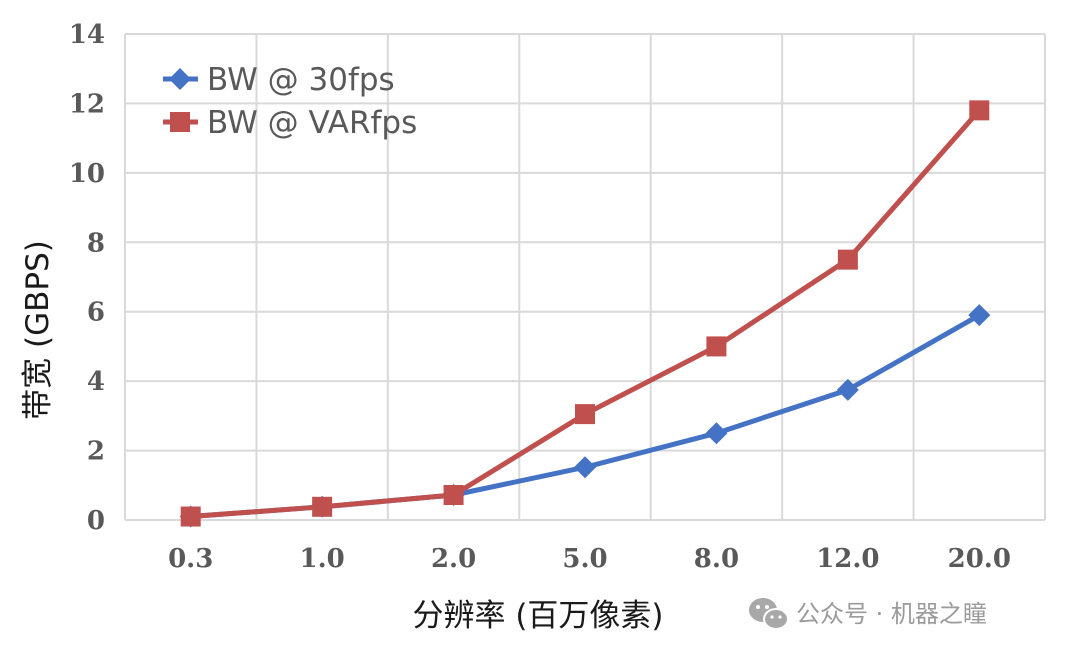 The width and height of the screenshot is (1080, 657). I want to click on watermark: 公众号 · 机器之瞳, so click(868, 614).